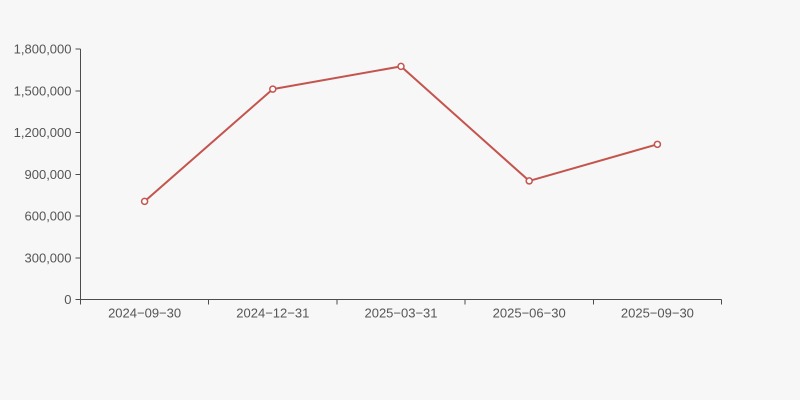  I want to click on y-axis-tick-label: 300,000, so click(48, 257).